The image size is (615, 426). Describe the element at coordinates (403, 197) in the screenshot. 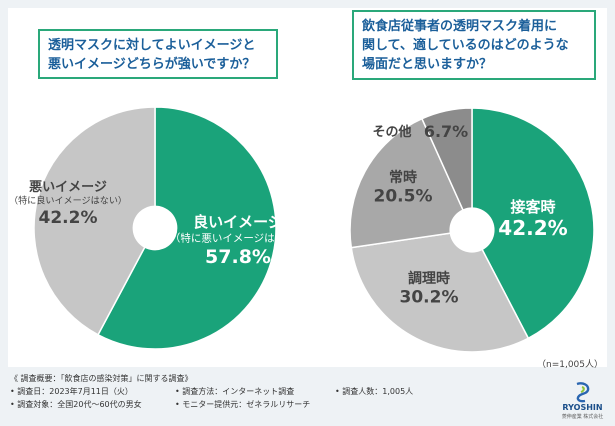

I see `chart2-slice-2-value: 20.5%` at that location.